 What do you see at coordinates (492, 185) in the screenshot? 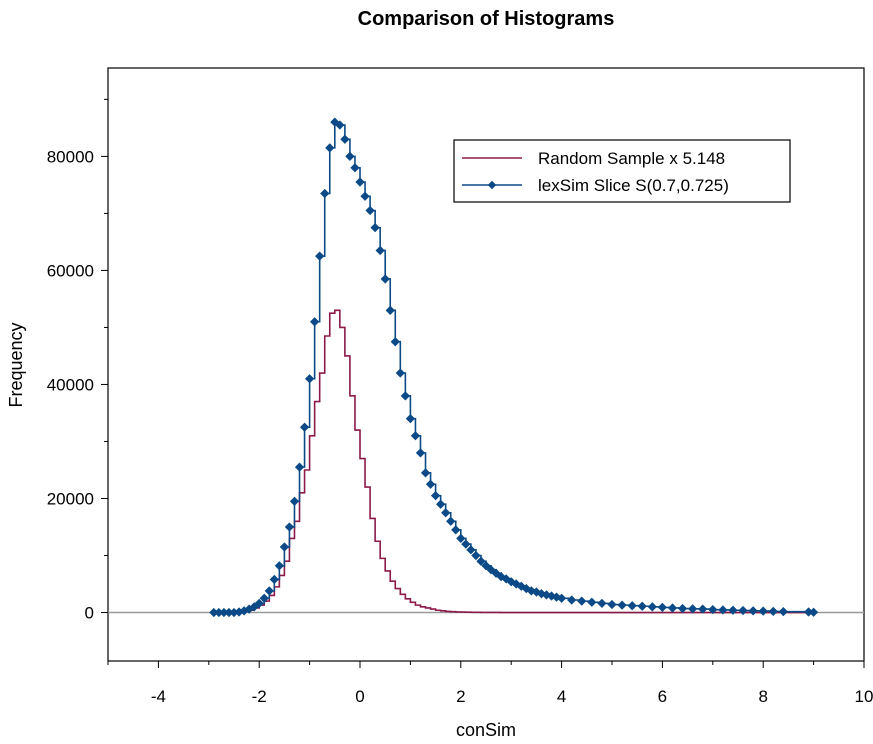
I see `legend-marker` at bounding box center [492, 185].